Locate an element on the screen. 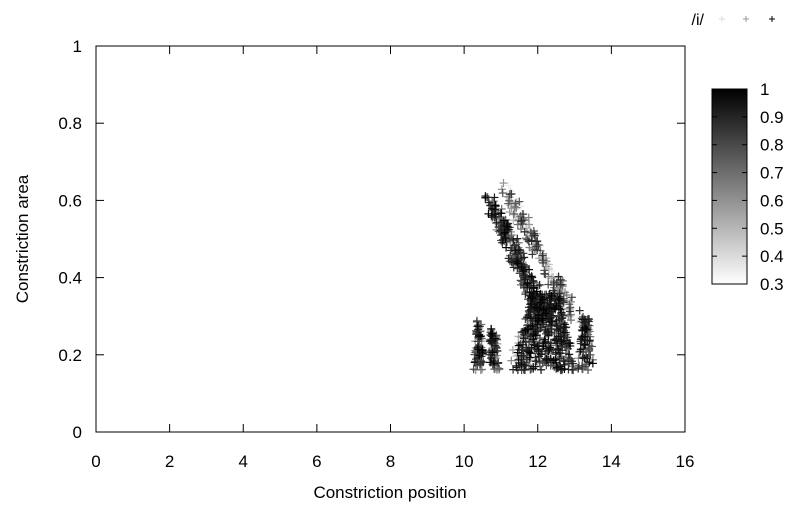 The width and height of the screenshot is (795, 510). y-tick-label: 0.2 is located at coordinates (70, 355).